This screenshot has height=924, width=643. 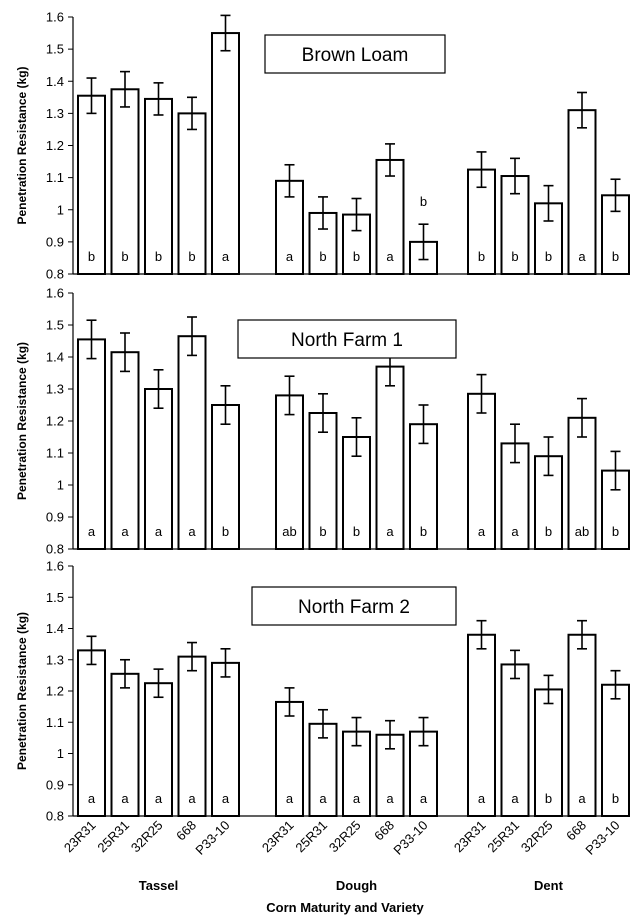 I want to click on panel-title: North Farm 1, so click(x=347, y=340).